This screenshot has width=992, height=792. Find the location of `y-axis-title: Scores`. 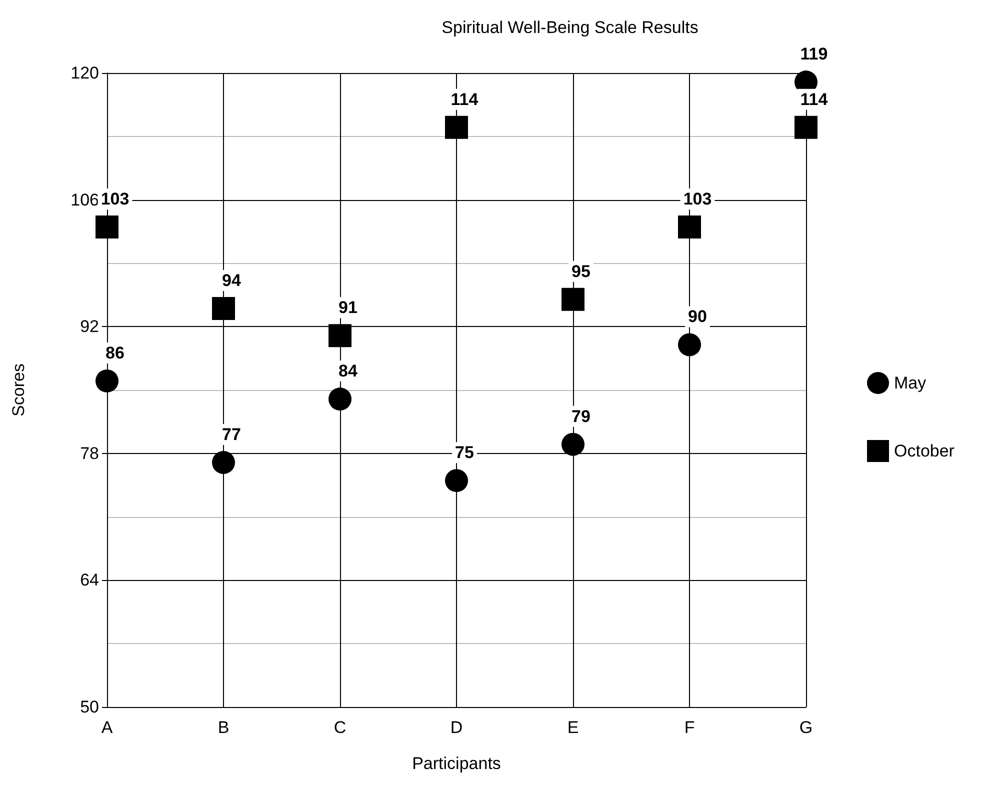

y-axis-title: Scores is located at coordinates (18, 390).